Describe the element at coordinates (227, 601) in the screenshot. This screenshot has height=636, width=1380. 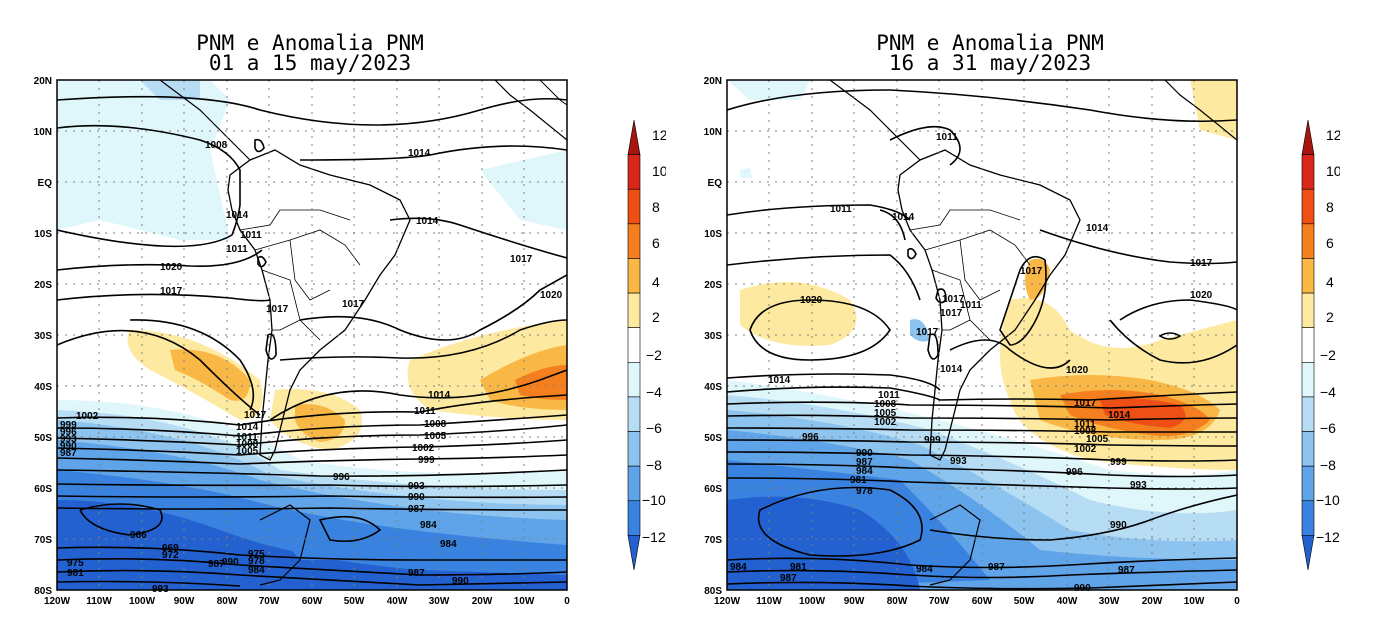
I see `lon-label: 80W` at that location.